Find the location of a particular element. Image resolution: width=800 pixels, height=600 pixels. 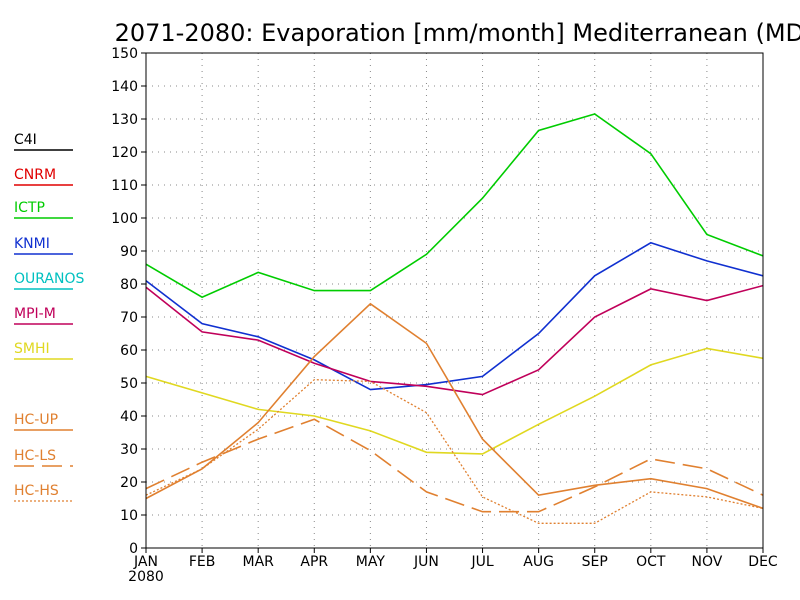

y-tick-label: 130 is located at coordinates (124, 120).